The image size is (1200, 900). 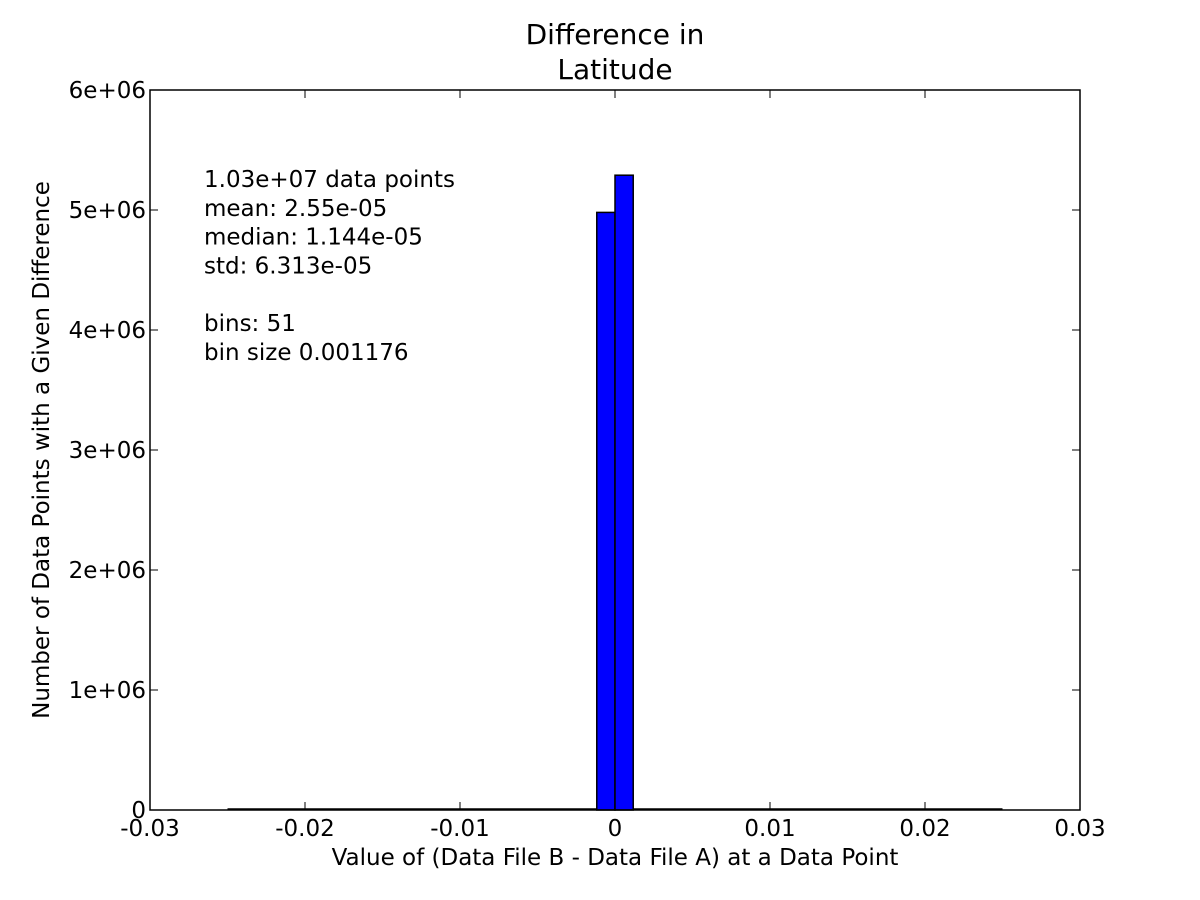 I want to click on y-tick-labels: 0 1e+06 2e+06 3e+06 4e+06 5e+06 6e+06, so click(x=107, y=451).